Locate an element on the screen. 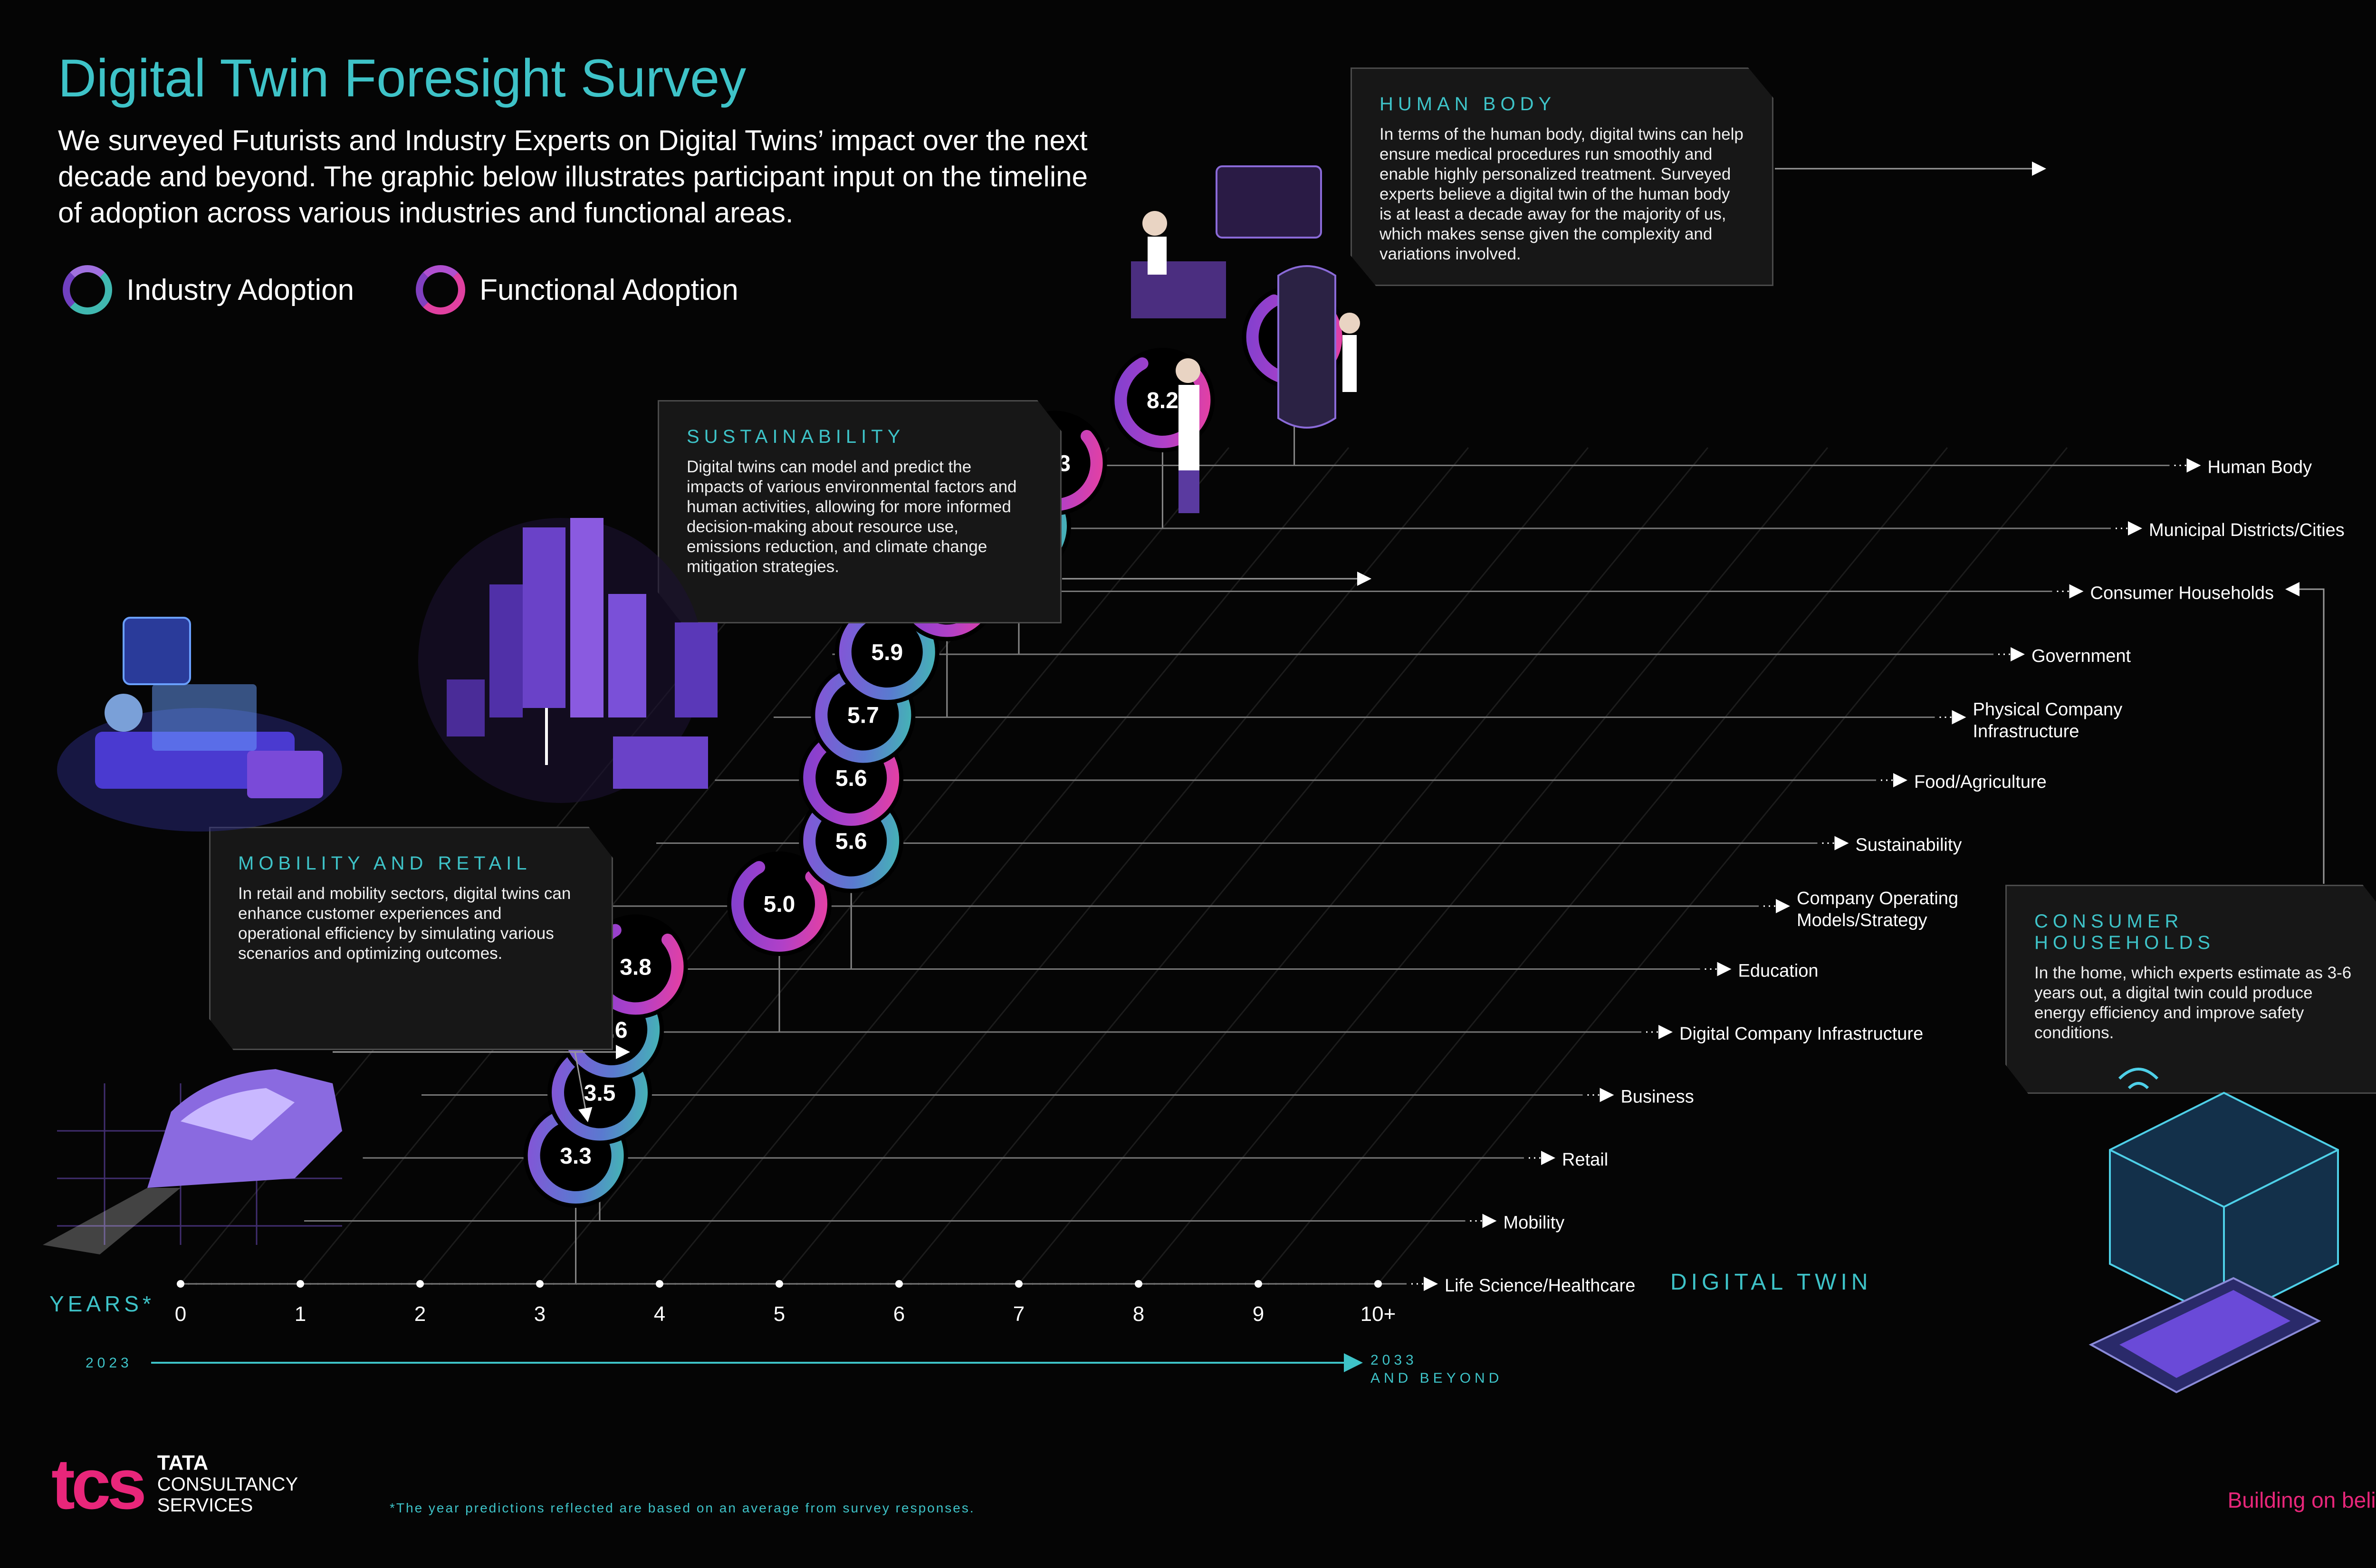 The image size is (2376, 1568). logo-mark: tcs is located at coordinates (99, 1484).